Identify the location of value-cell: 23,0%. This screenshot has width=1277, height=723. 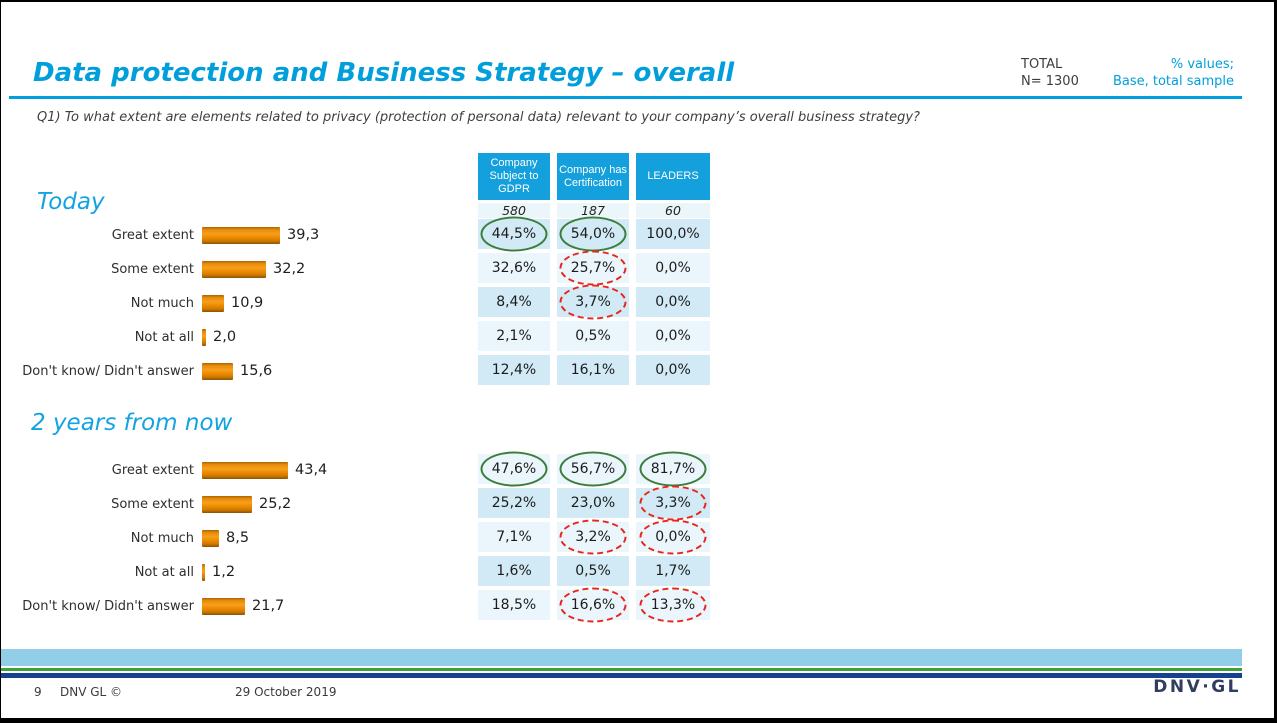
(593, 503).